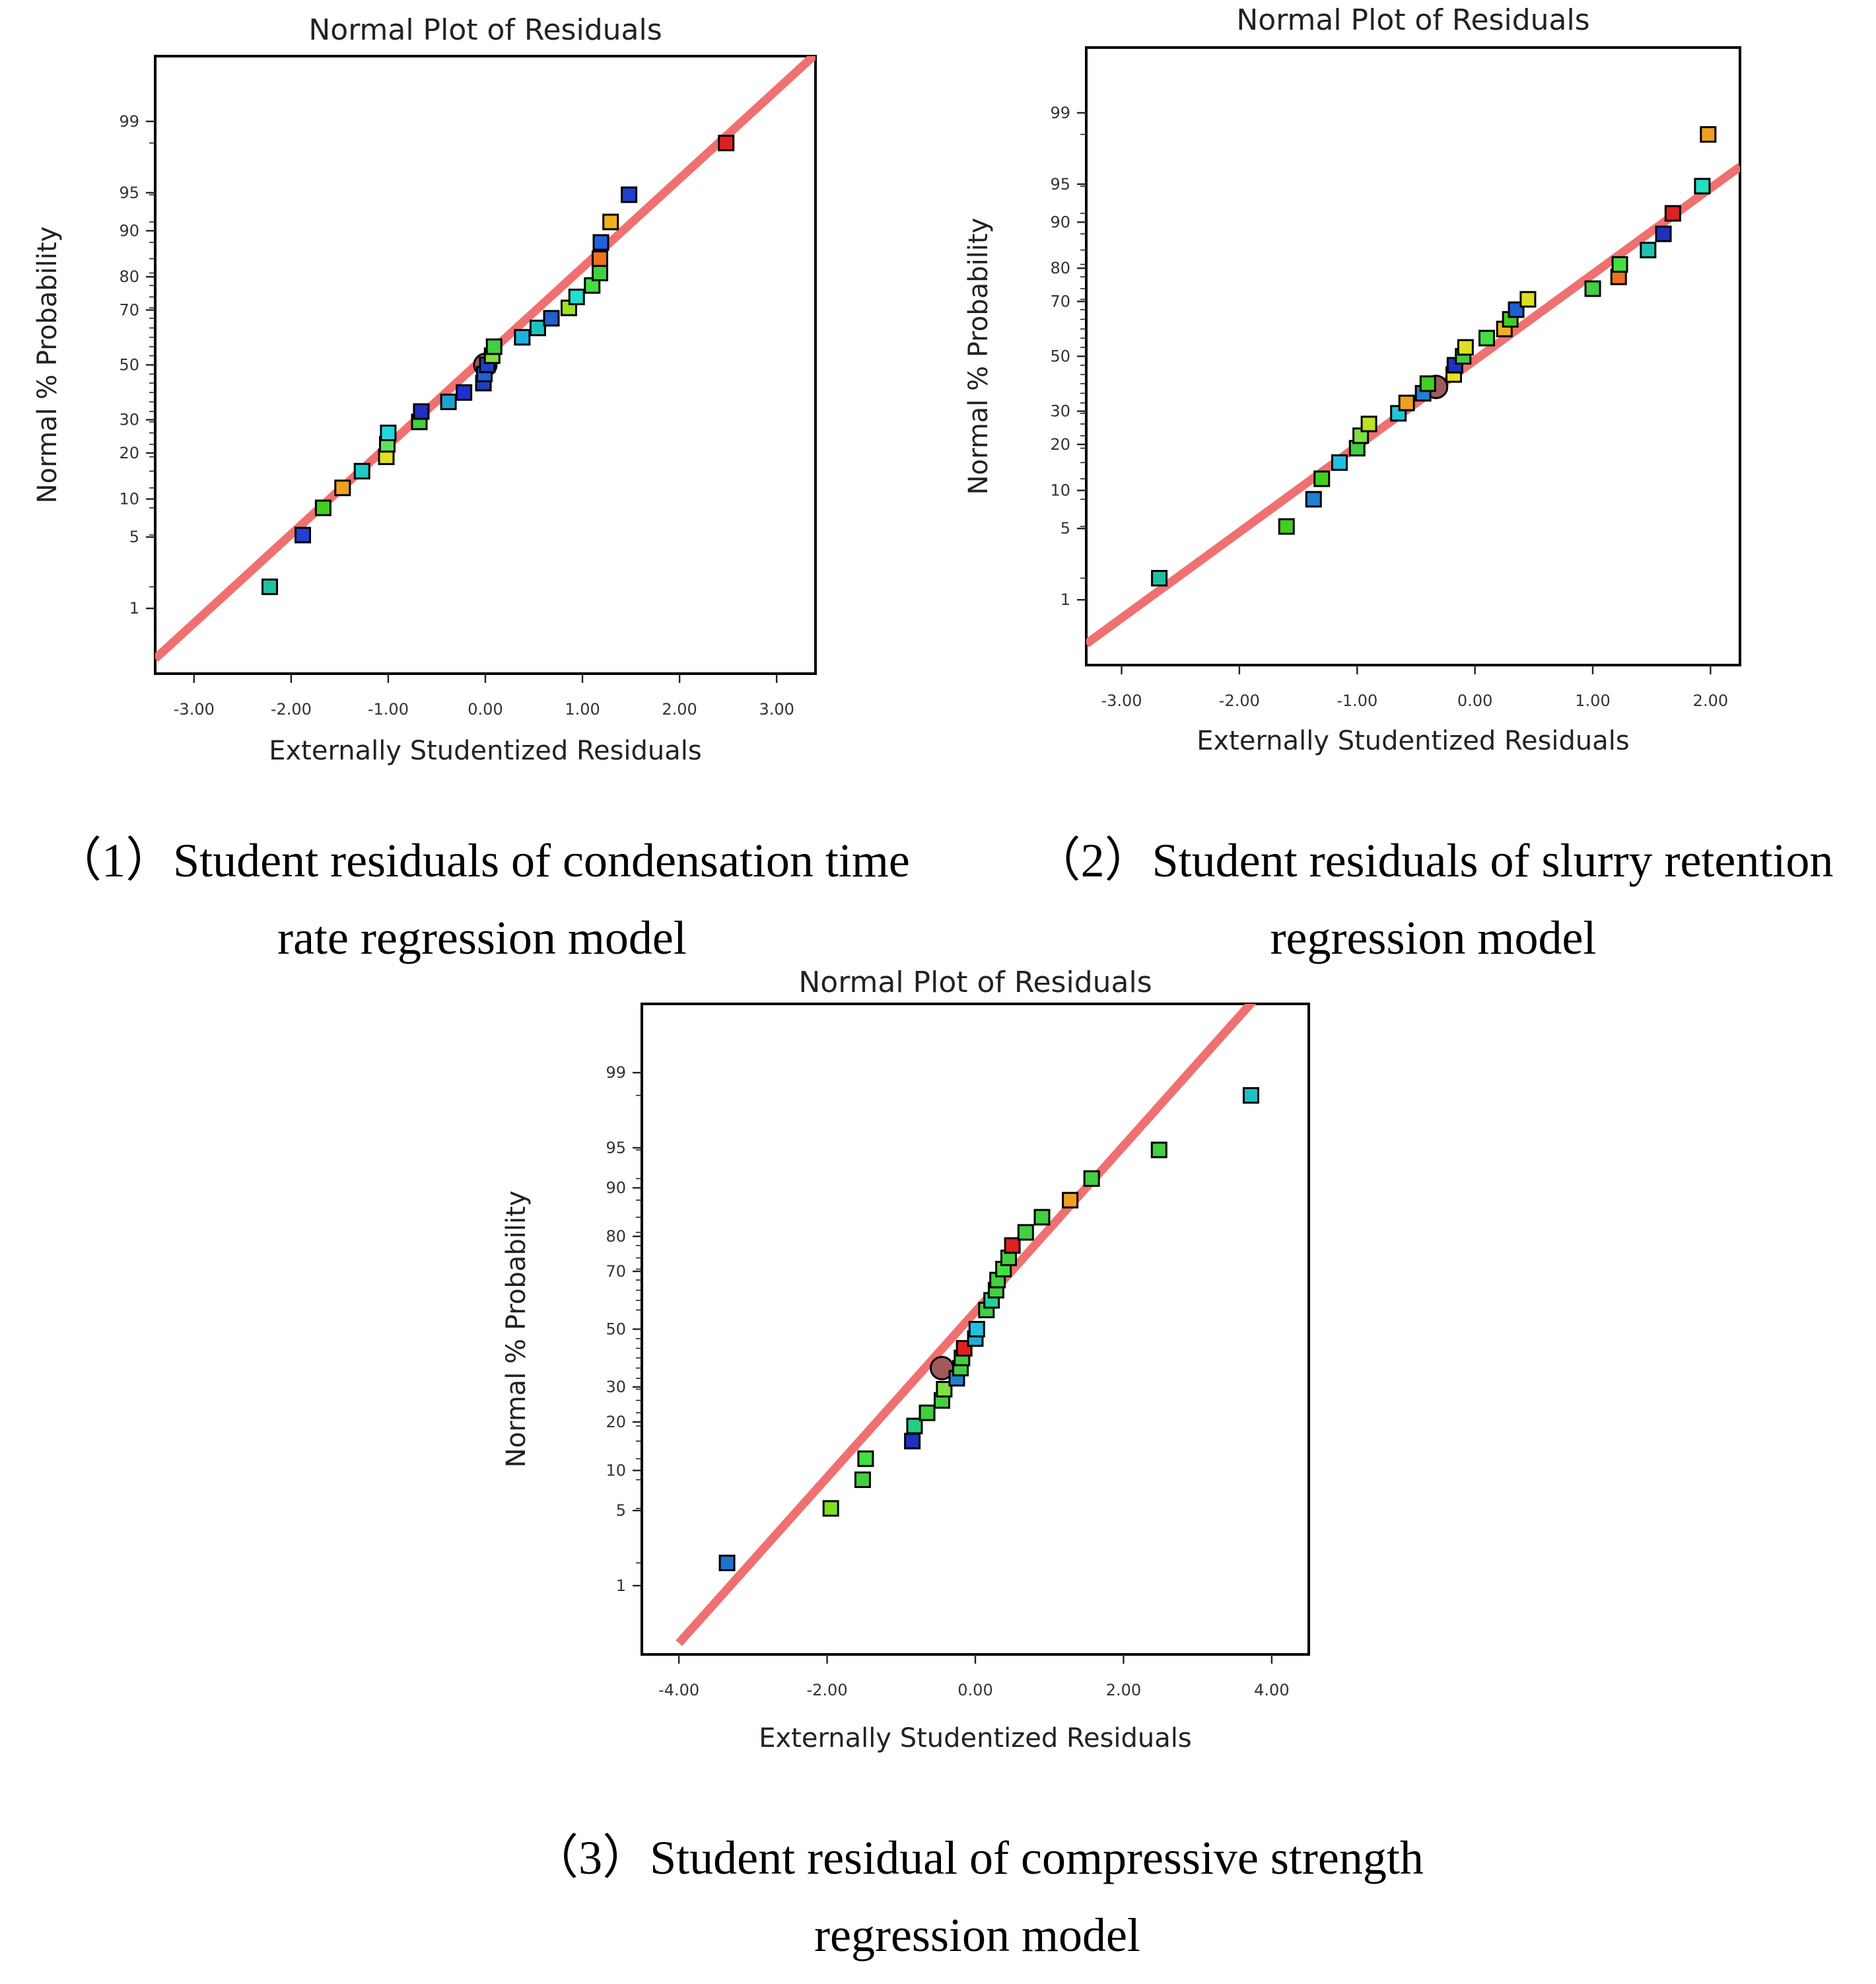 Image resolution: width=1876 pixels, height=1984 pixels. Describe the element at coordinates (1060, 184) in the screenshot. I see `y-tick-label: 95` at that location.